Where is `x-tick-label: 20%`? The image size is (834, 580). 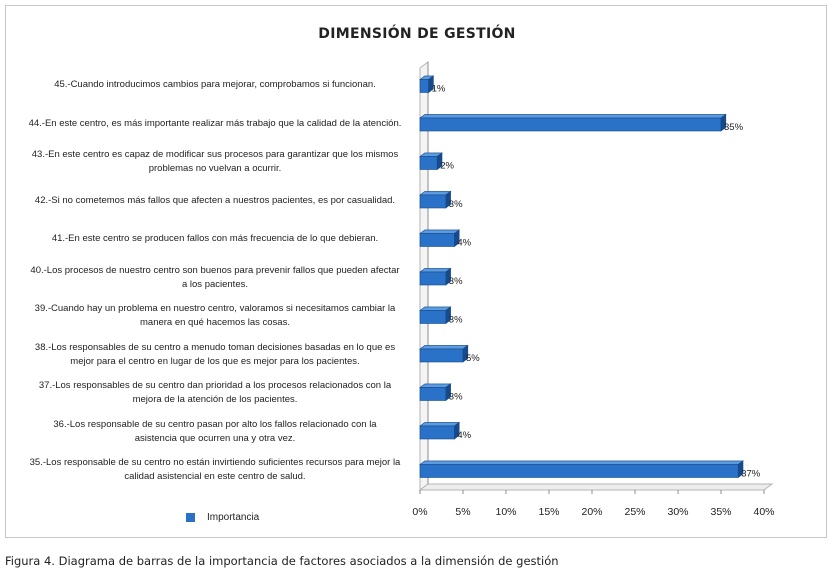 x-tick-label: 20% is located at coordinates (591, 512).